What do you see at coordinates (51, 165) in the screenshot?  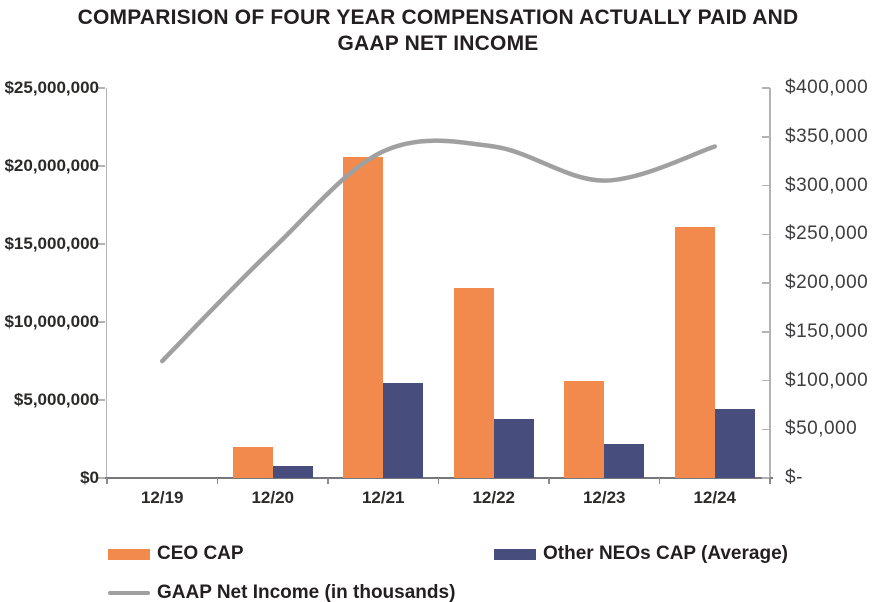 I see `left-axis-tick-label: $20,000,000` at bounding box center [51, 165].